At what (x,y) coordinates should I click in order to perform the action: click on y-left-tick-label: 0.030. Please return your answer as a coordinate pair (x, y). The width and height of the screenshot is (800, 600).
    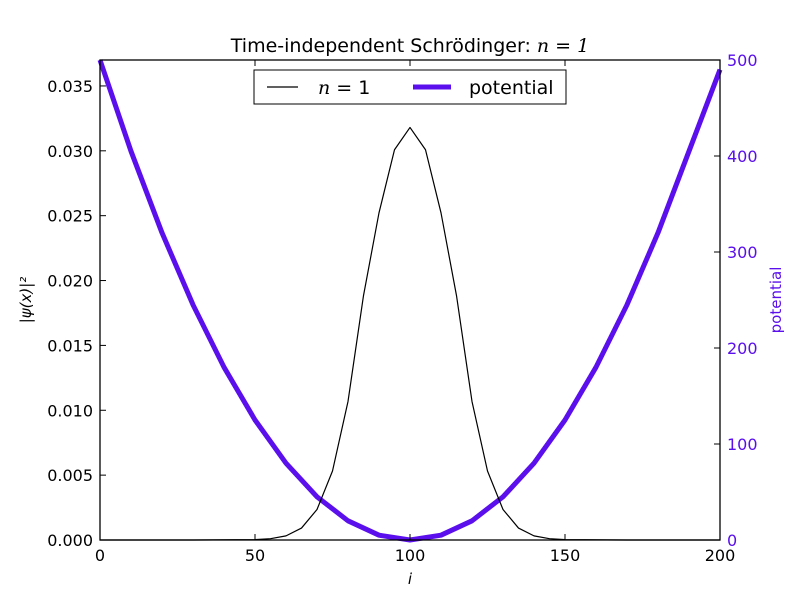
    Looking at the image, I should click on (70, 151).